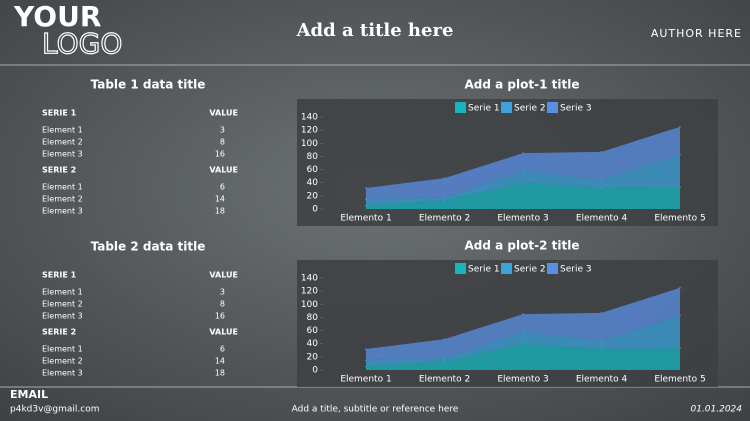 This screenshot has width=750, height=421. Describe the element at coordinates (522, 246) in the screenshot. I see `chart-title: Add a plot-2 title` at that location.